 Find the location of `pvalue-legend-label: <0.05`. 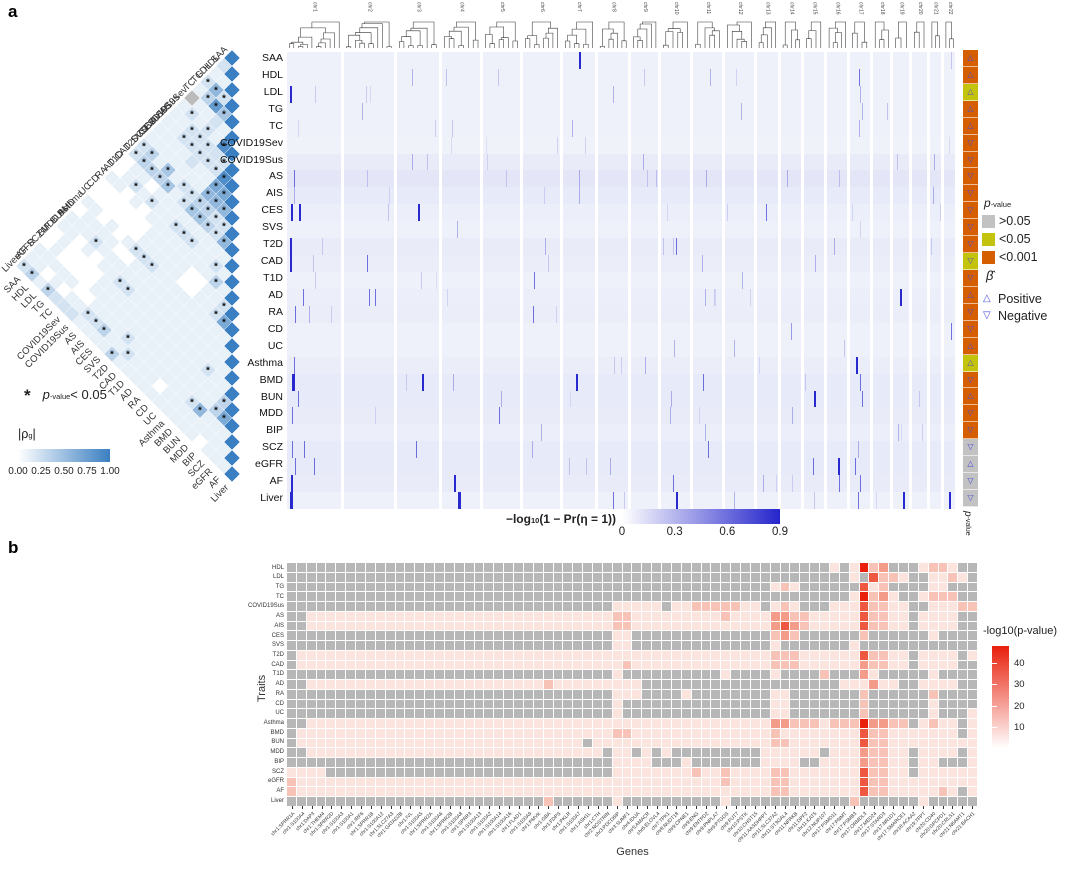

pvalue-legend-label: <0.05 is located at coordinates (1015, 239).